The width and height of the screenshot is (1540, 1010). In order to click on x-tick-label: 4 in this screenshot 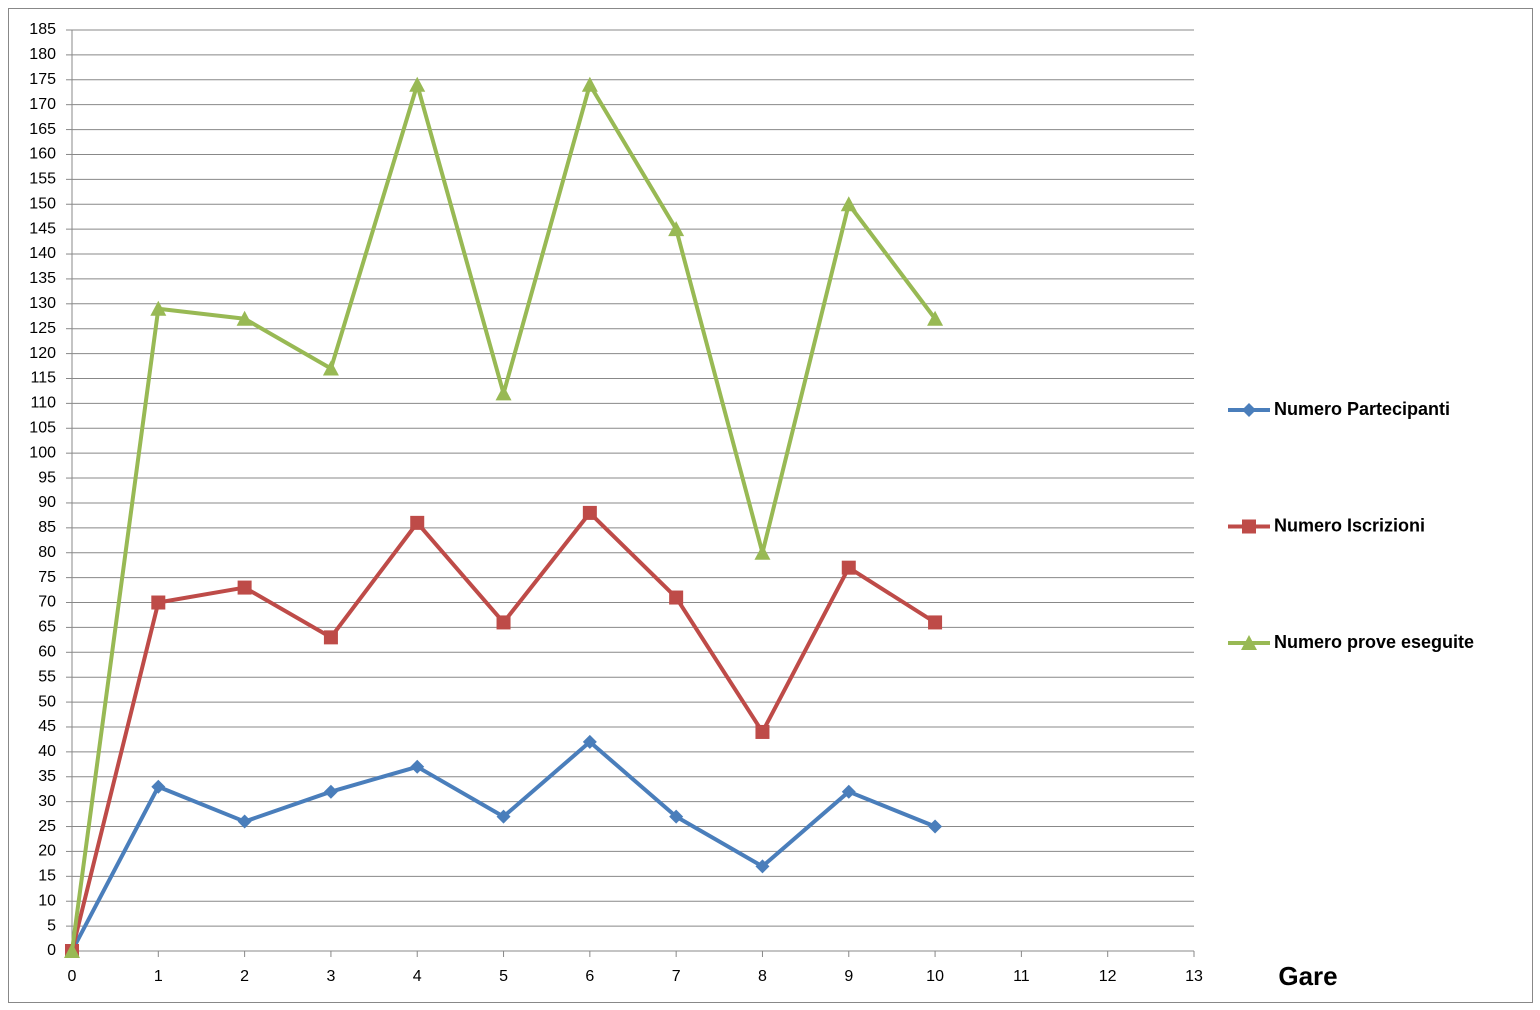, I will do `click(417, 976)`.